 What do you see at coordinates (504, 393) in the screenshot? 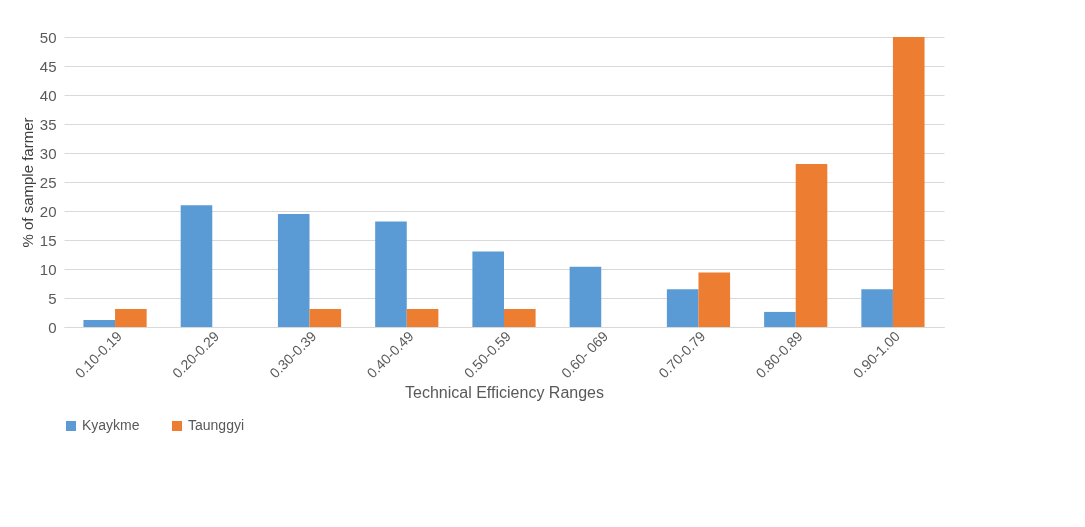
I see `x-axis-title: Technical Efficiency Ranges` at bounding box center [504, 393].